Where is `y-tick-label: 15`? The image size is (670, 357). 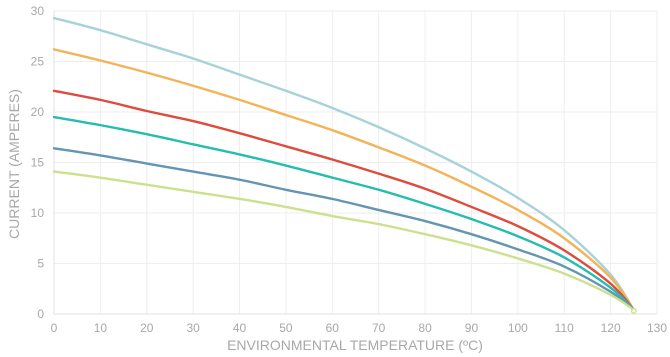
y-tick-label: 15 is located at coordinates (38, 163).